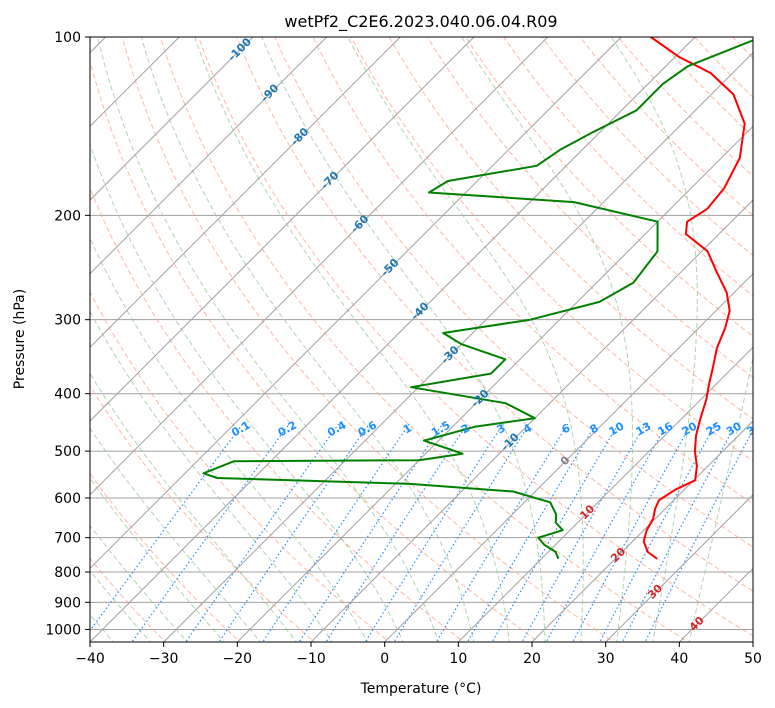  What do you see at coordinates (63, 630) in the screenshot?
I see `y-tick-label: 1000` at bounding box center [63, 630].